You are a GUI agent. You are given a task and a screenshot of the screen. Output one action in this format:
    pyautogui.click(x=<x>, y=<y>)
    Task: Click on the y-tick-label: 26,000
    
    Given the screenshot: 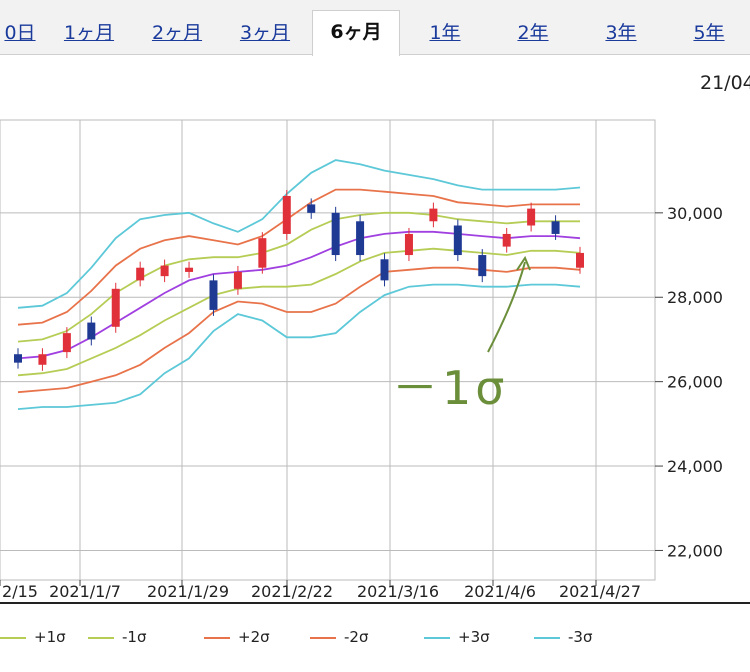 What is the action you would take?
    pyautogui.click(x=695, y=382)
    